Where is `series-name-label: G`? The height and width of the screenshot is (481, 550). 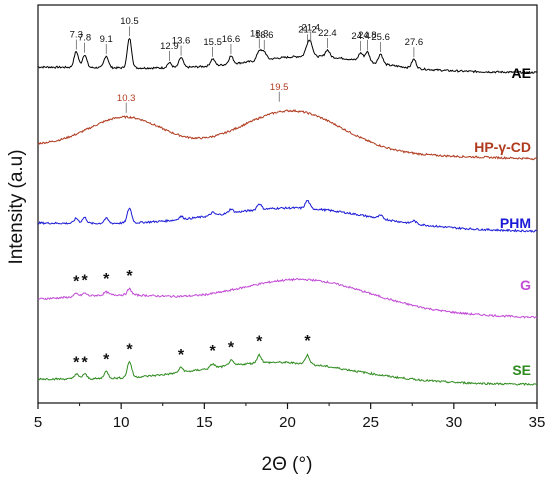 series-name-label: G is located at coordinates (525, 285).